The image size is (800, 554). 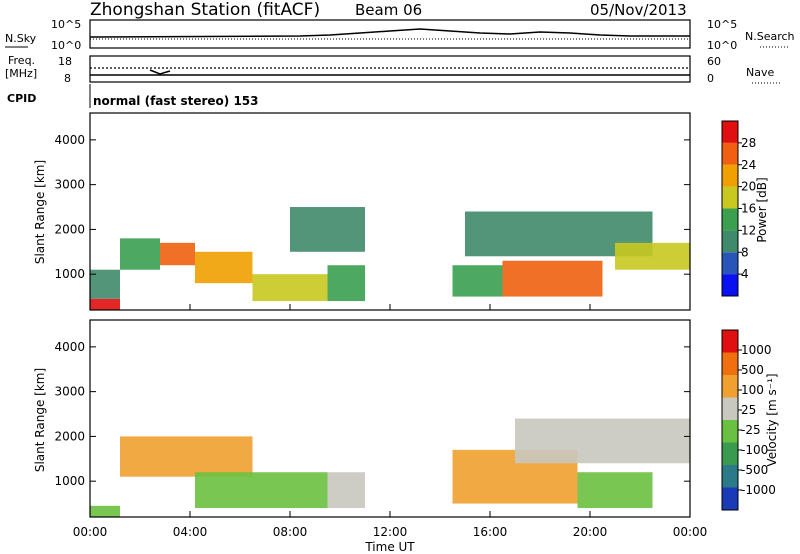 What do you see at coordinates (66, 24) in the screenshot?
I see `nsky-tick-top: 10^5` at bounding box center [66, 24].